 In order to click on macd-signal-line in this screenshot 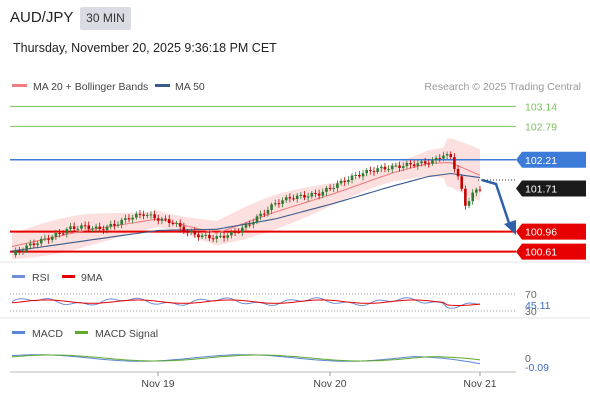, I will do `click(246, 358)`.